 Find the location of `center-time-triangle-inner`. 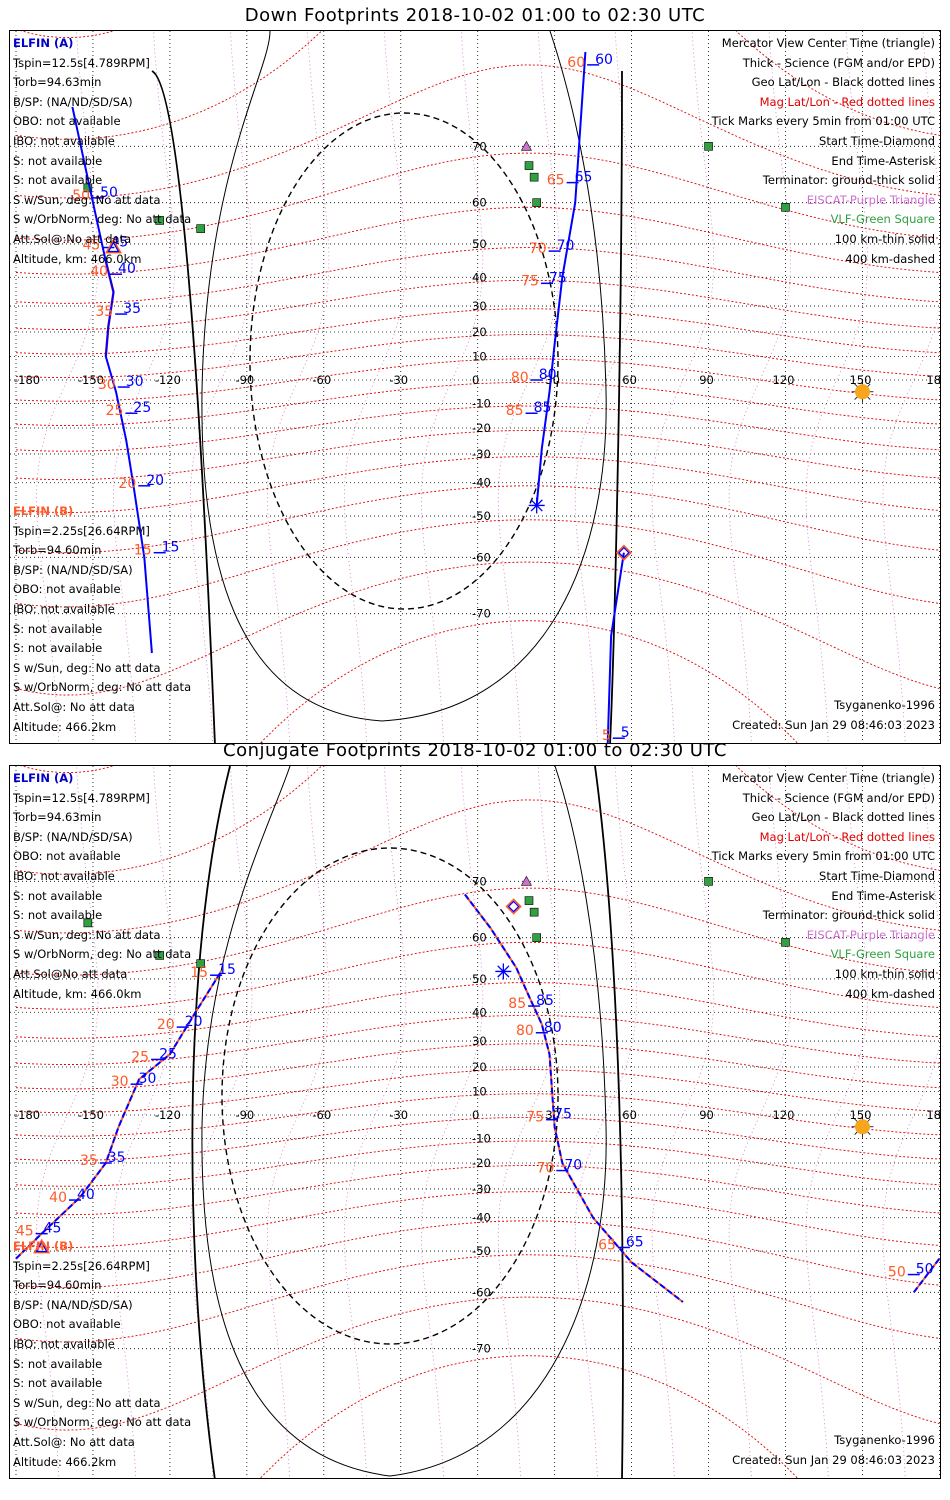

center-time-triangle-inner is located at coordinates (113, 247).